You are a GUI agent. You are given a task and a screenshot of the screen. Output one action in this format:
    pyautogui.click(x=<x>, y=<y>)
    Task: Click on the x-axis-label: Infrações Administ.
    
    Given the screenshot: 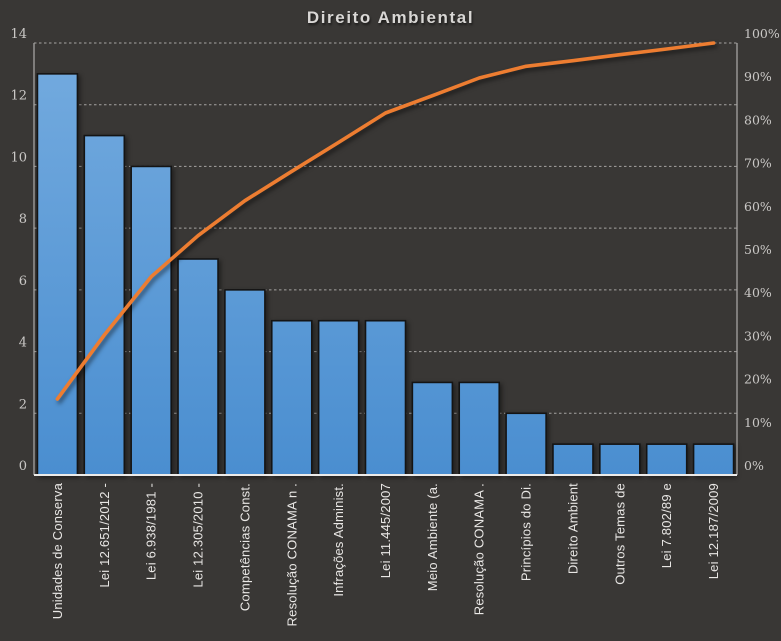 What is the action you would take?
    pyautogui.click(x=338, y=540)
    